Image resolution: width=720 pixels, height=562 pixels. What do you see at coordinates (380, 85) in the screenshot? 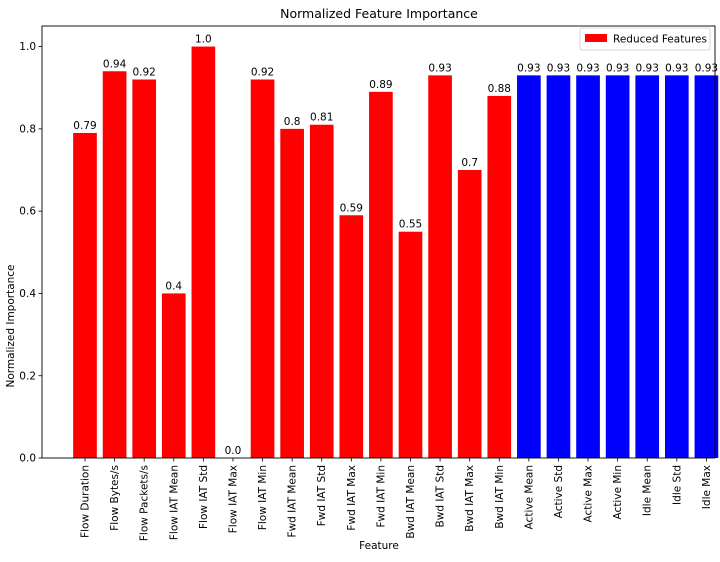
I see `bar-value-label: 0.89` at bounding box center [380, 85].